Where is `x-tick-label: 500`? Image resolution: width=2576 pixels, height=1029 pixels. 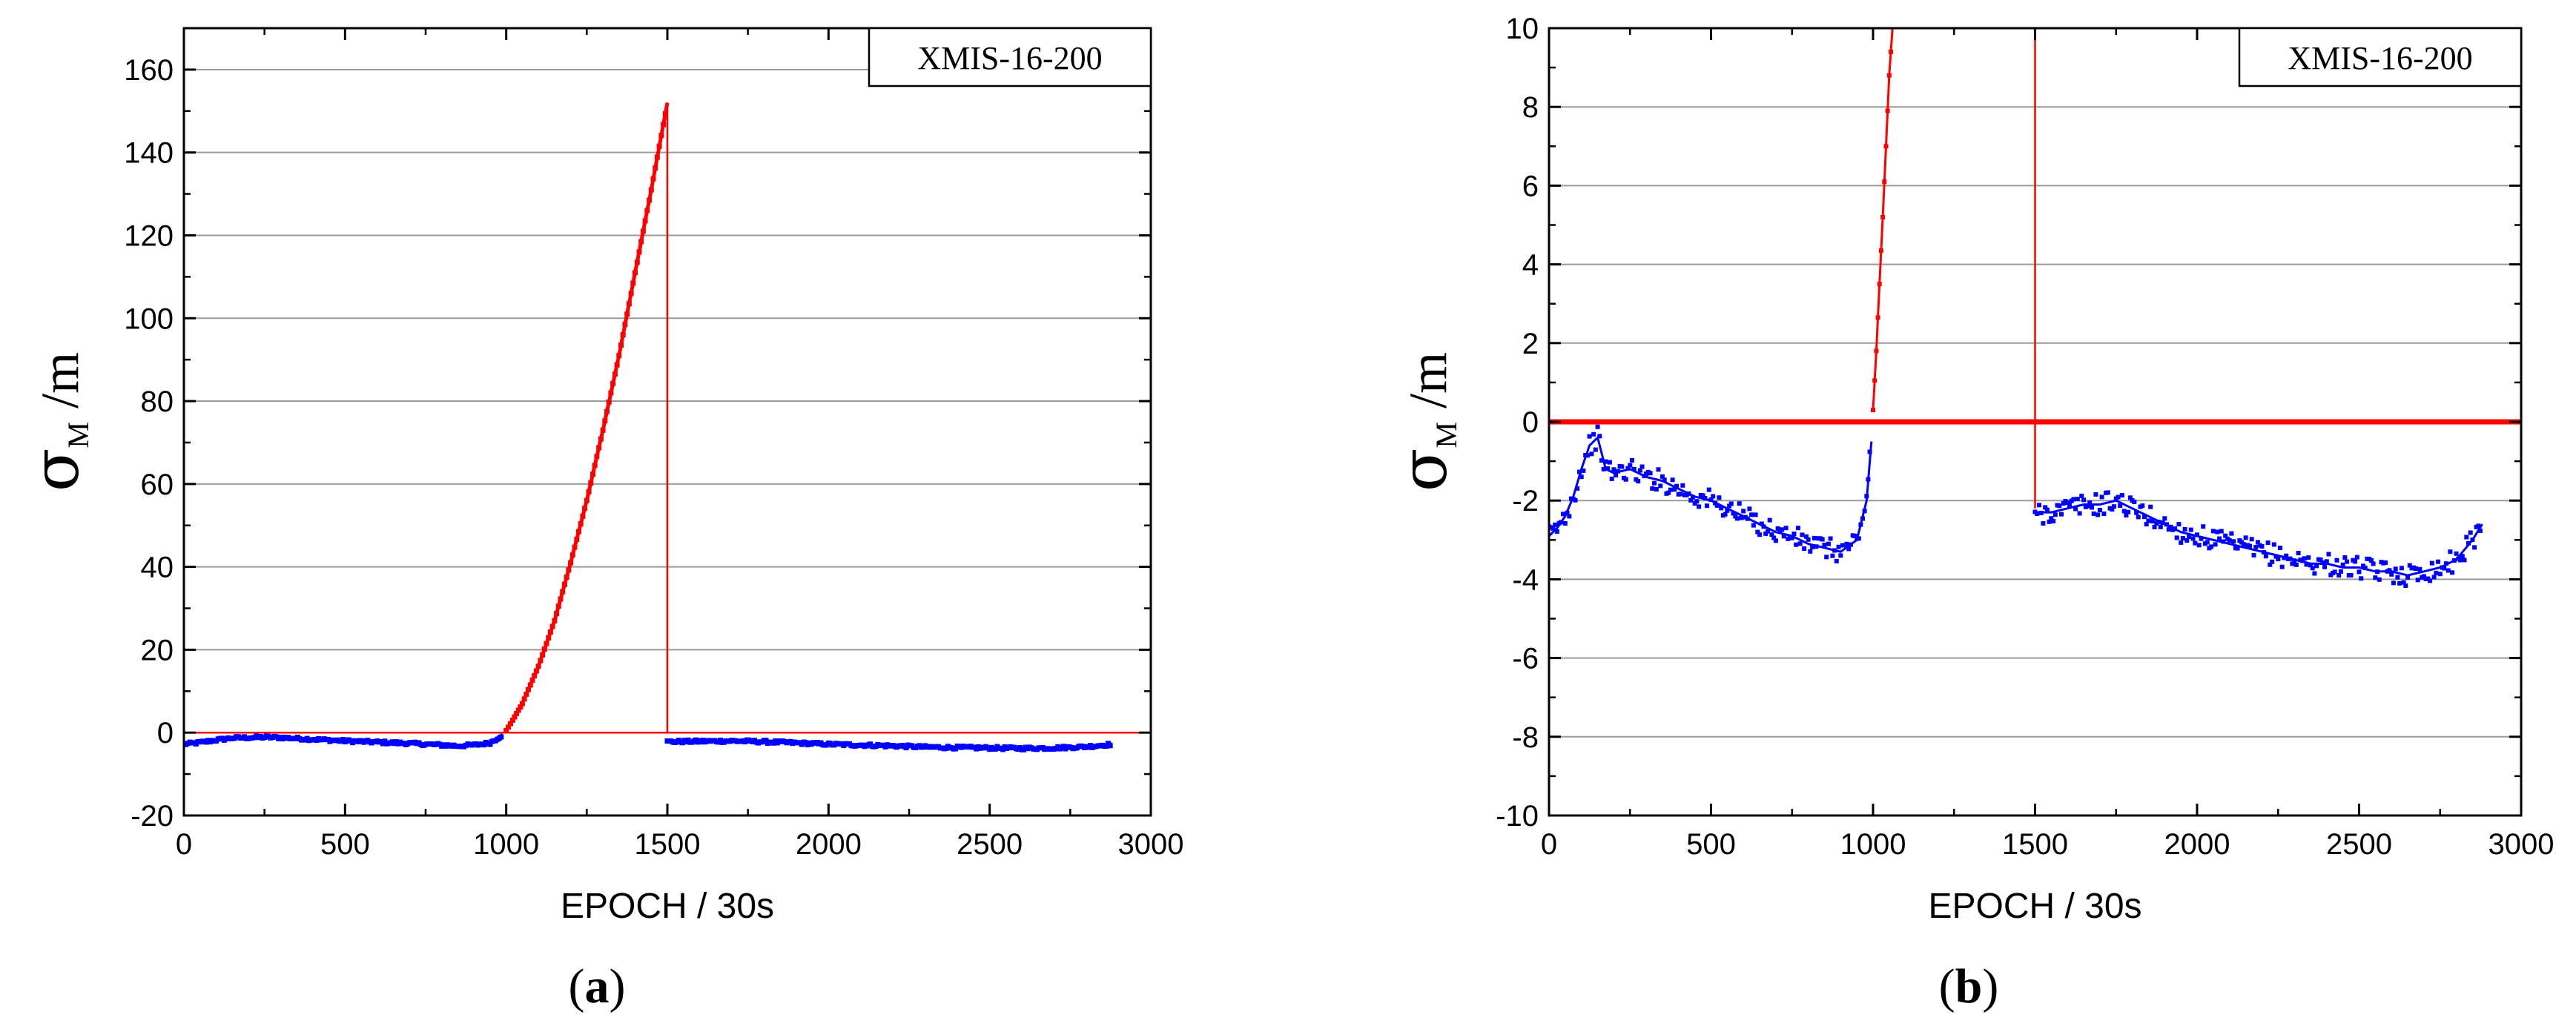
x-tick-label: 500 is located at coordinates (1711, 844).